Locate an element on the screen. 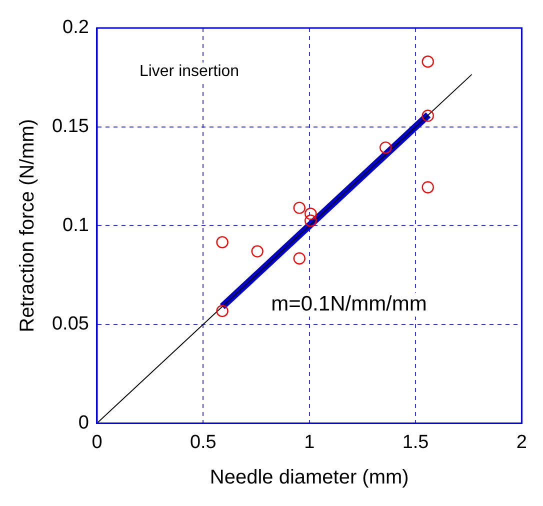 This screenshot has height=506, width=543. y-tick-label: 0 is located at coordinates (83, 423).